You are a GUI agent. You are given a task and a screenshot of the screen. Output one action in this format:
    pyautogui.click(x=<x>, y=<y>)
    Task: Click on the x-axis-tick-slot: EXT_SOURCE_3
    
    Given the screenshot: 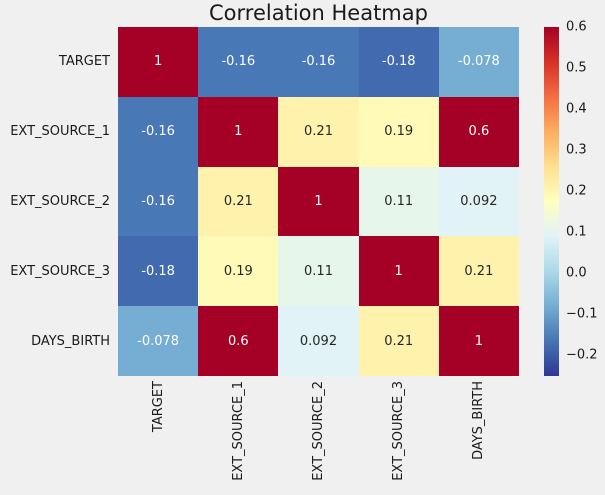 What is the action you would take?
    pyautogui.click(x=399, y=437)
    